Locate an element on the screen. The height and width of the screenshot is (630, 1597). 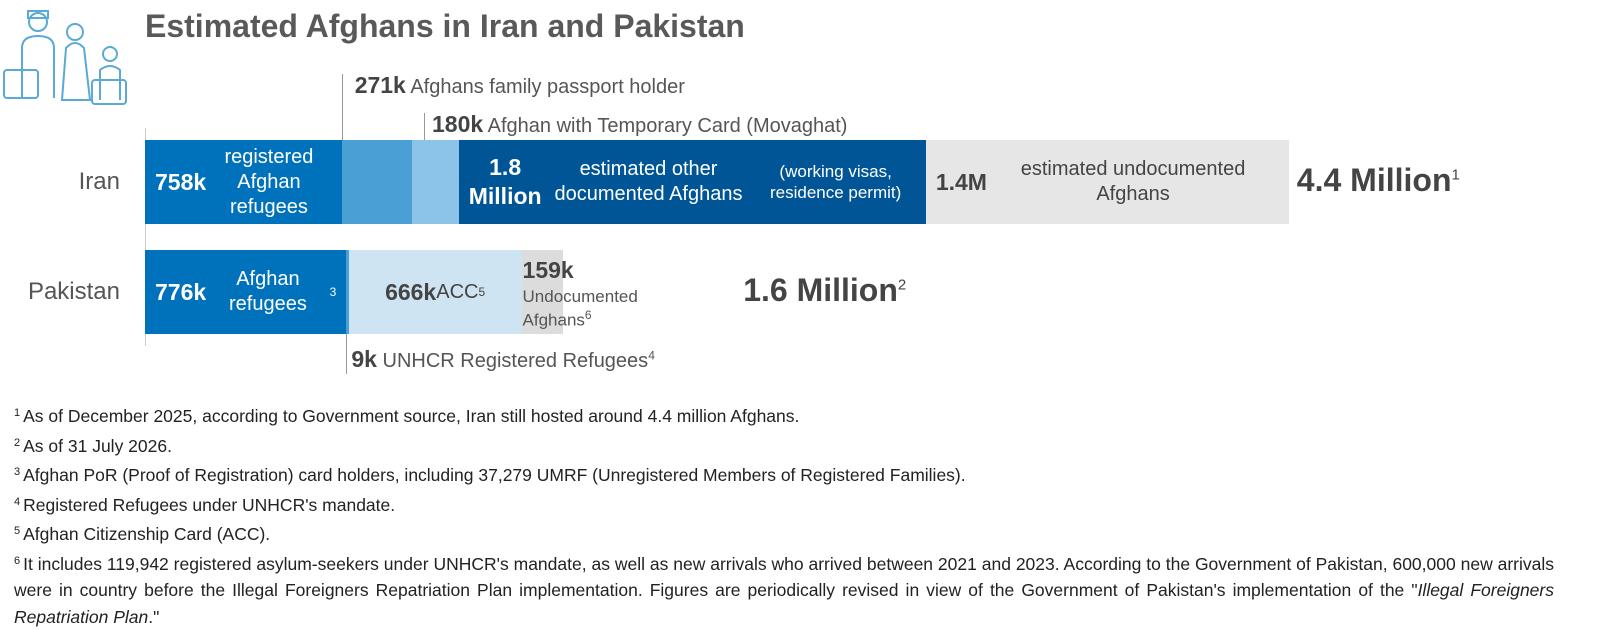
total-value: 4.4 Million is located at coordinates (1374, 180).